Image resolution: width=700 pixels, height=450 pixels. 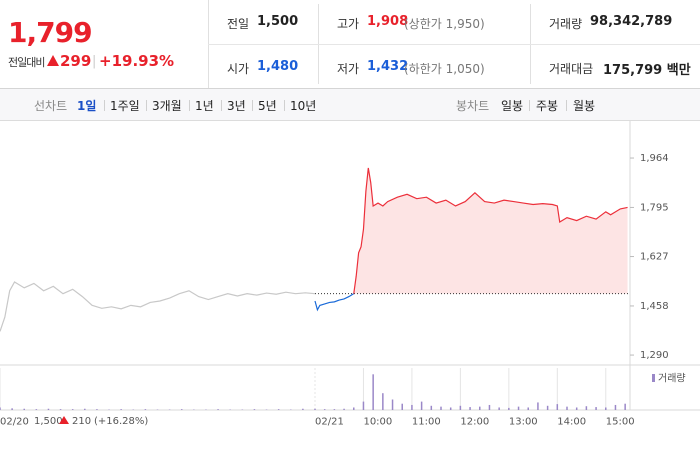 What do you see at coordinates (267, 106) in the screenshot?
I see `period-tab: 5년` at bounding box center [267, 106].